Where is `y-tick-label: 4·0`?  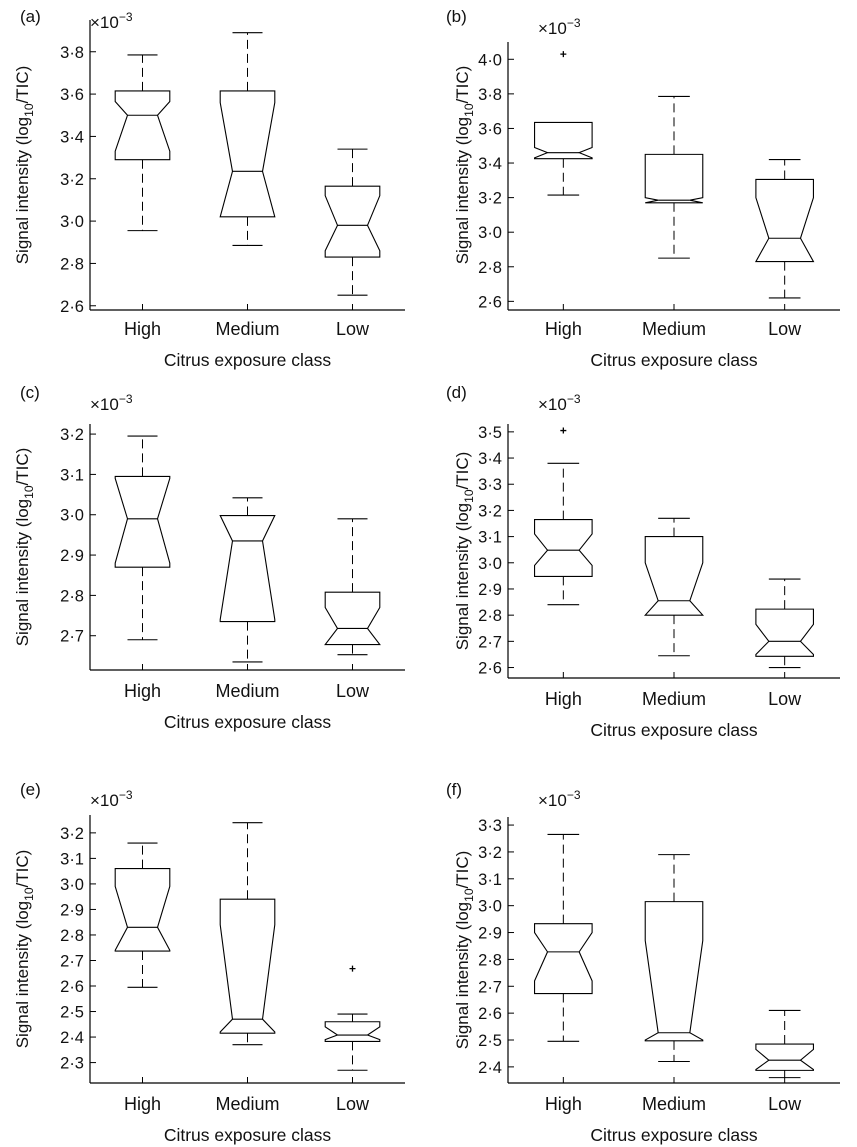
y-tick-label: 4·0 is located at coordinates (490, 60).